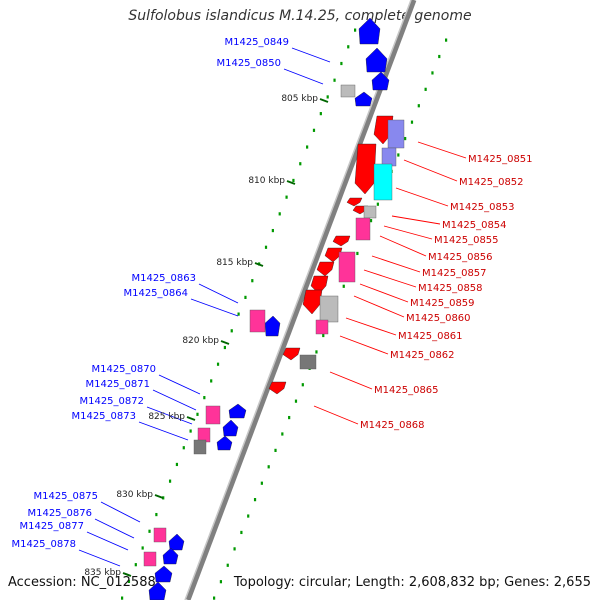 The image size is (600, 600). Describe the element at coordinates (466, 240) in the screenshot. I see `right-gene-label: M1425_0855` at that location.